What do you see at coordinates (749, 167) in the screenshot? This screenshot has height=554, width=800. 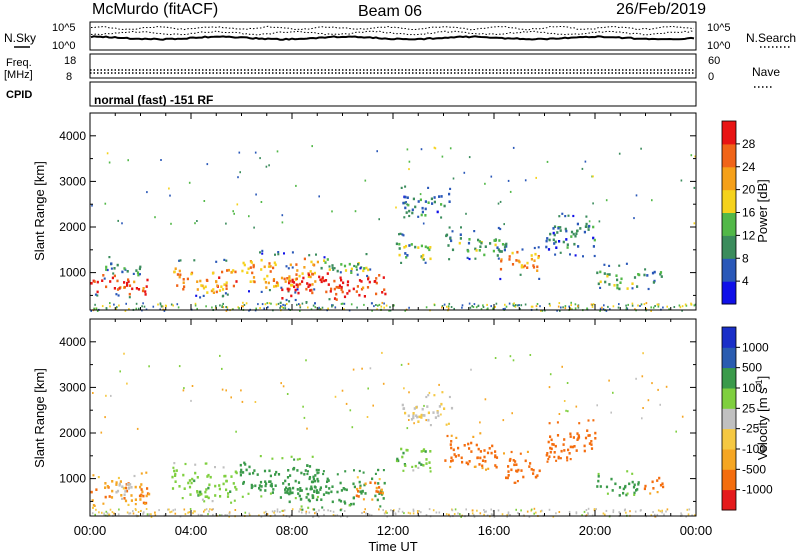 I see `colorbar-tick-label: 24` at bounding box center [749, 167].